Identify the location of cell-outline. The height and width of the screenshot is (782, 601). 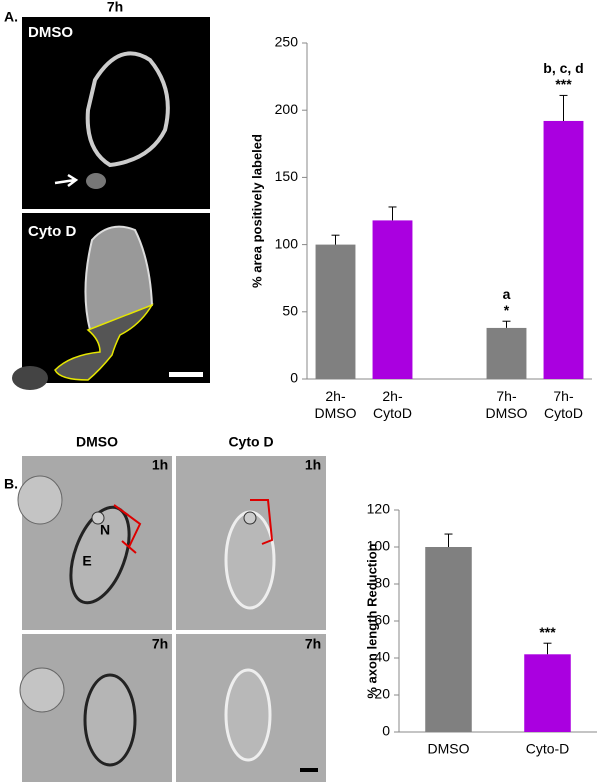
(127, 109).